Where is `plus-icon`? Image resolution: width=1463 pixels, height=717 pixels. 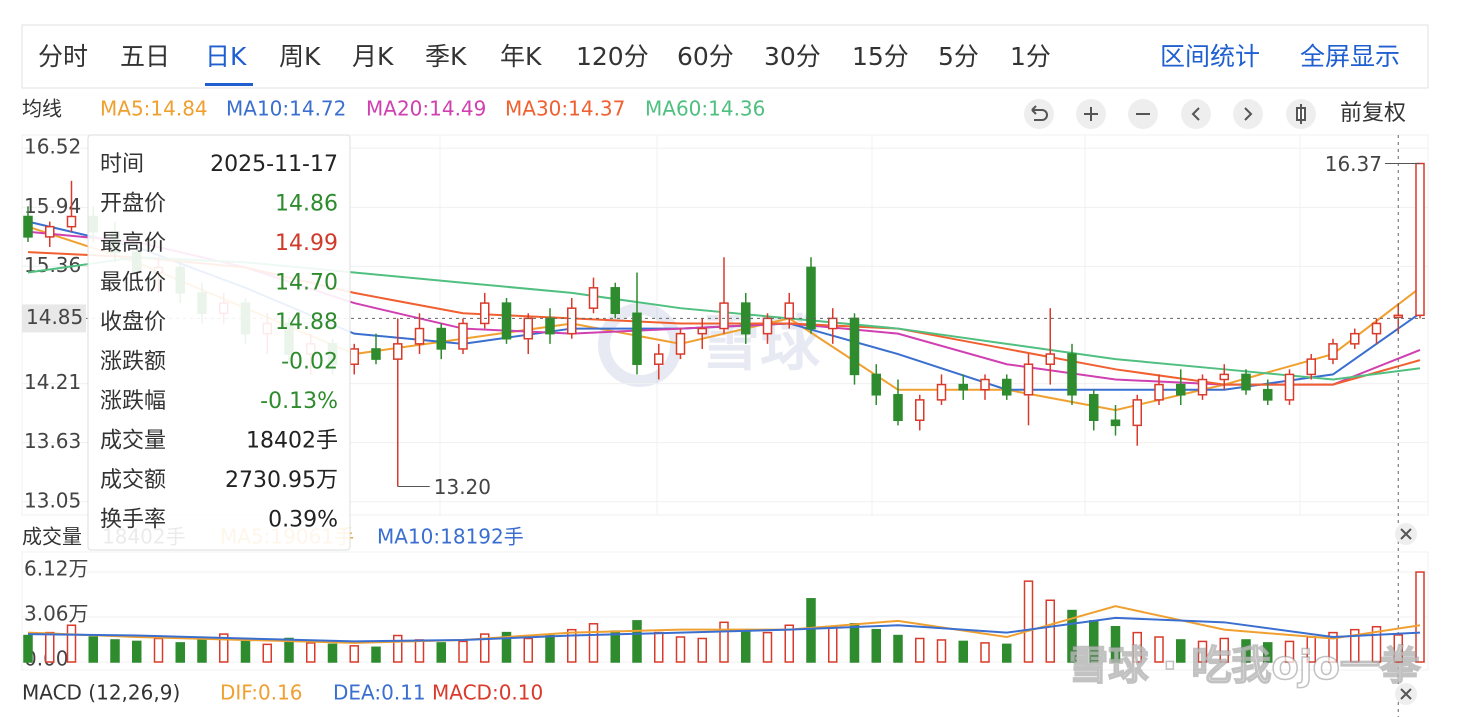 plus-icon is located at coordinates (1091, 114).